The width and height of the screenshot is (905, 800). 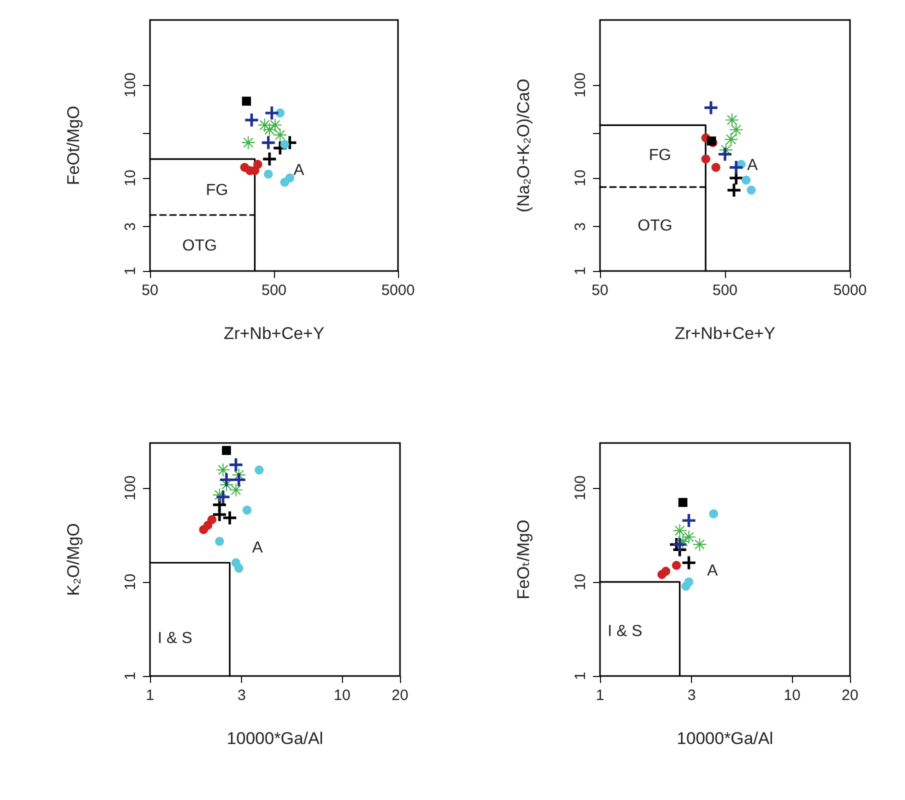 What do you see at coordinates (73, 559) in the screenshot?
I see `y-axis-title: K₂O/MgO` at bounding box center [73, 559].